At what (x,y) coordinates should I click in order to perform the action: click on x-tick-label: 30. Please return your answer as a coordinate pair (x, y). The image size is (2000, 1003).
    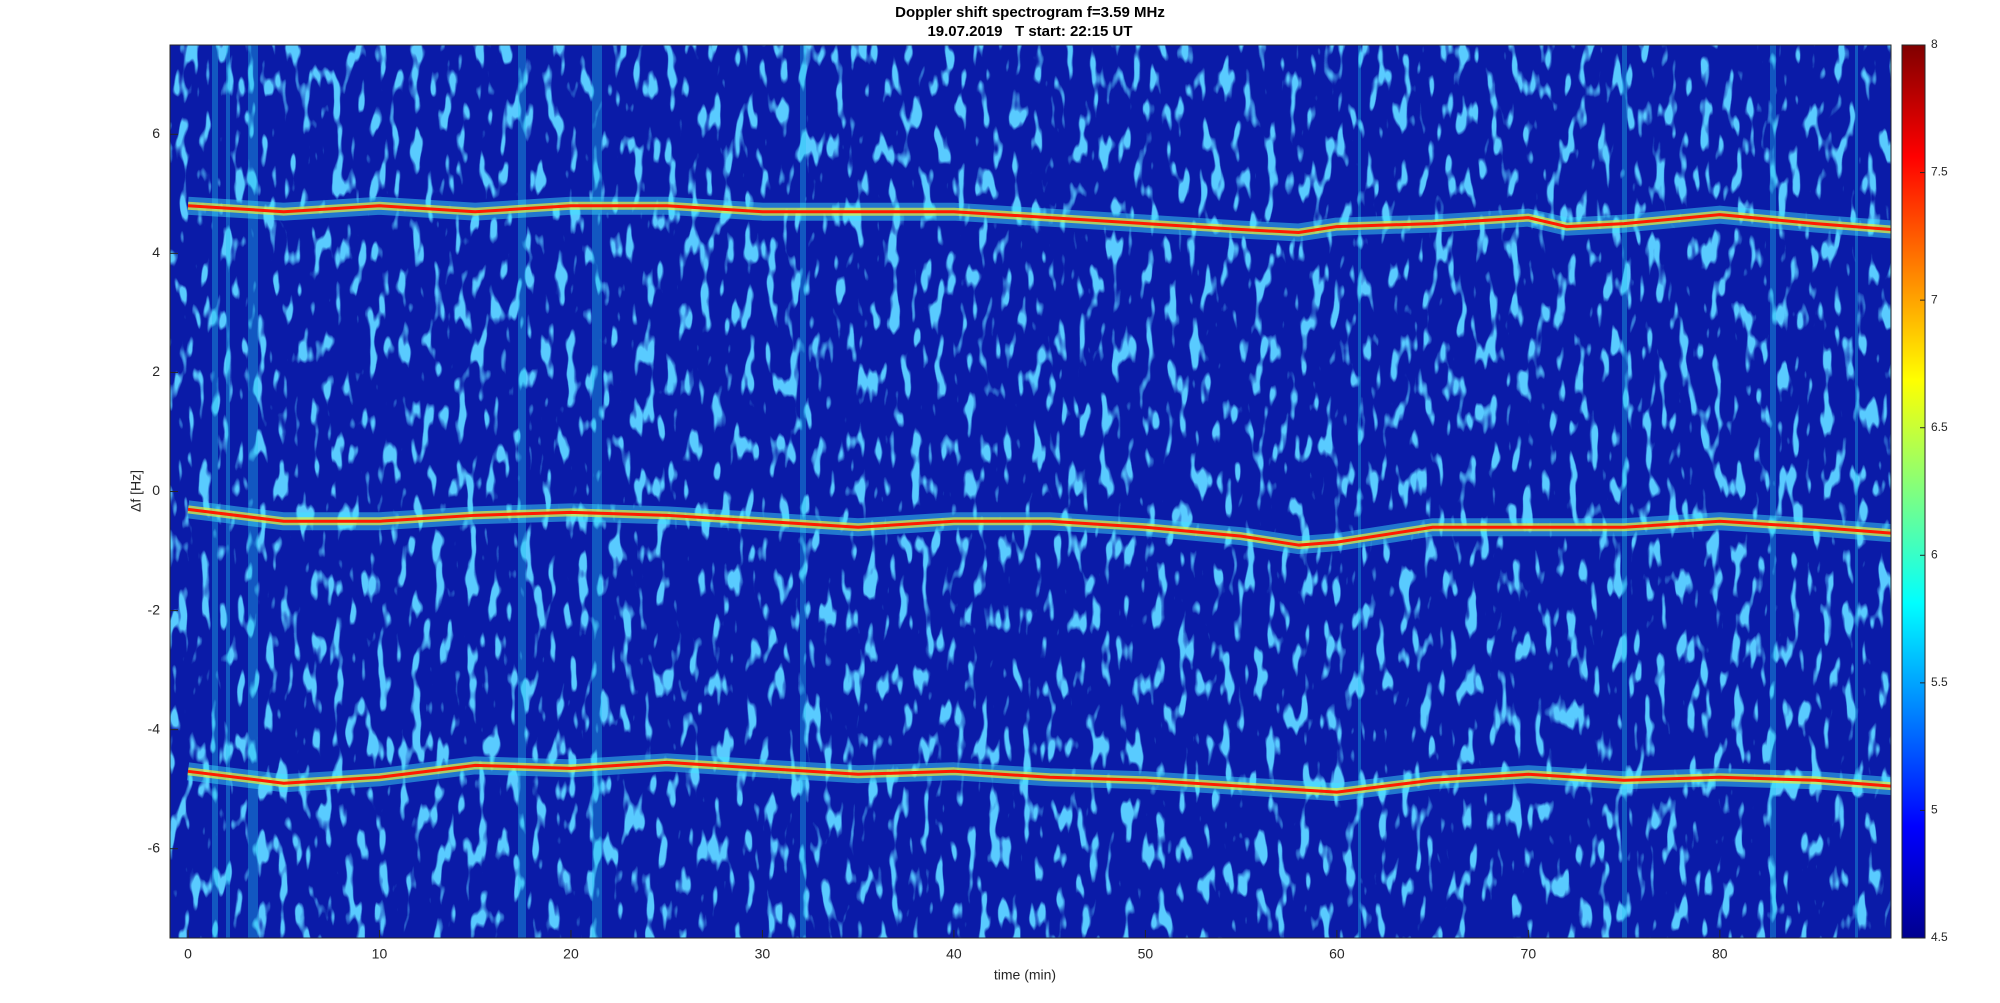
    Looking at the image, I should click on (763, 954).